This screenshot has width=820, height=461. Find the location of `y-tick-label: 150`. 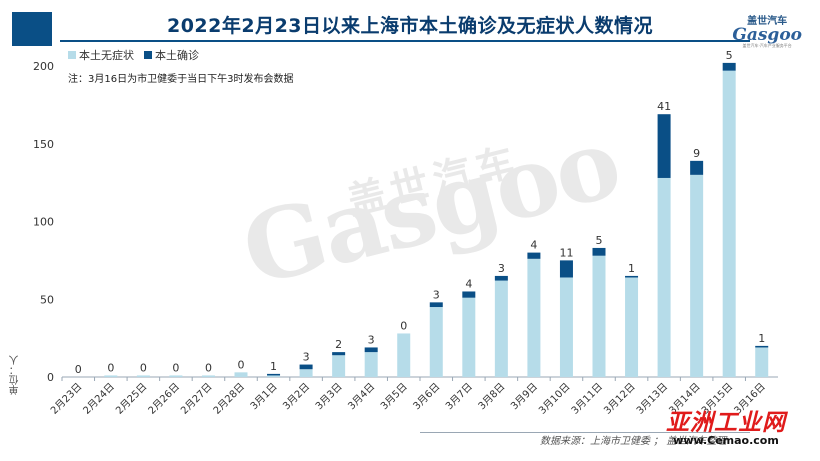

y-tick-label: 150 is located at coordinates (43, 144).